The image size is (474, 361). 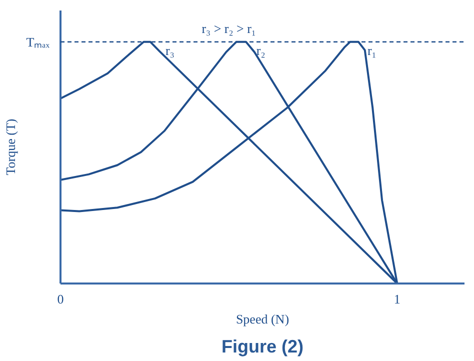 What do you see at coordinates (397, 299) in the screenshot?
I see `x-tick-label: 1` at bounding box center [397, 299].